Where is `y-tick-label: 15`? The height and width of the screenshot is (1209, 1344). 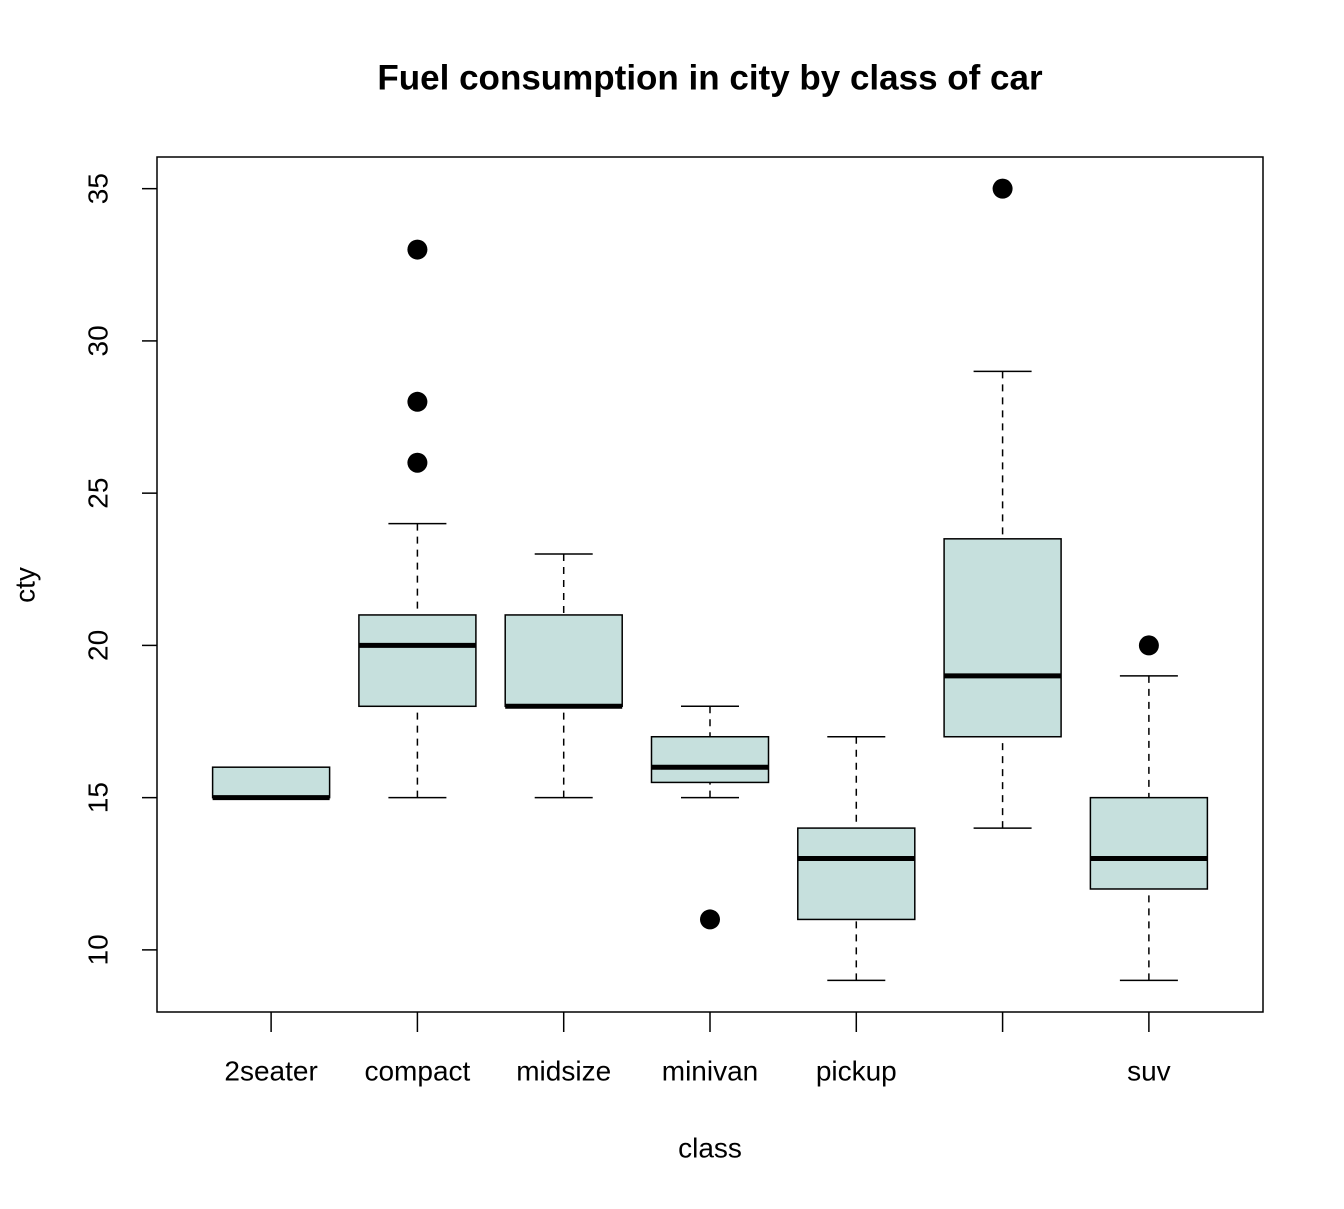 y-tick-label: 15 is located at coordinates (97, 797).